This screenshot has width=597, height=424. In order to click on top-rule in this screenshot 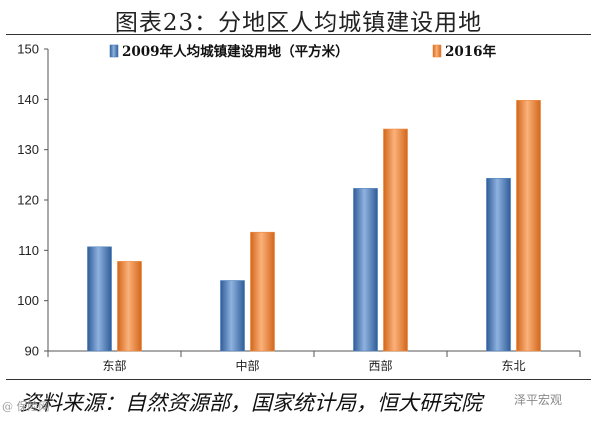, I will do `click(298, 34)`.